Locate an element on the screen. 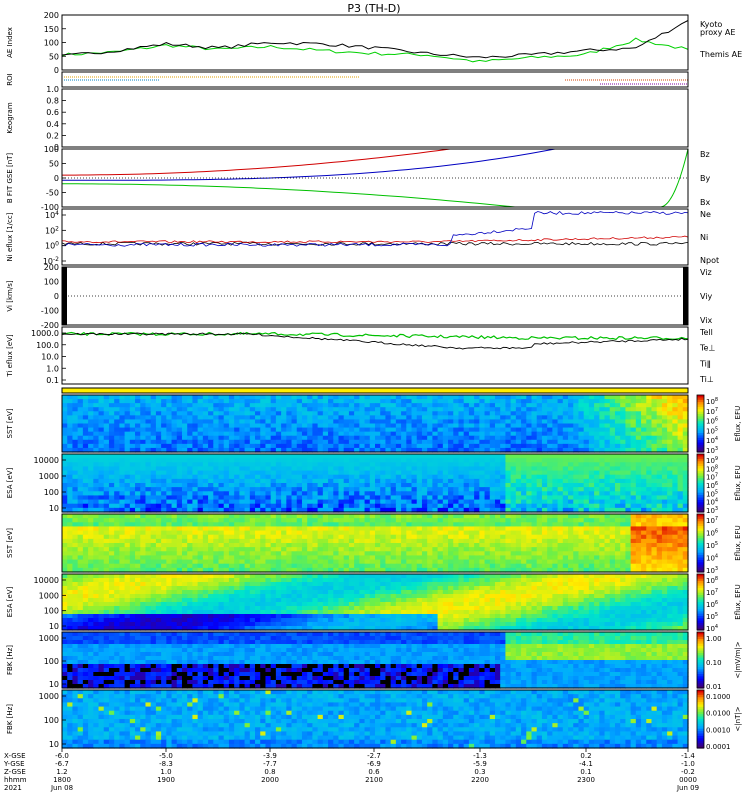 Image resolution: width=750 pixels, height=800 pixels. colorbar-step is located at coordinates (700, 418).